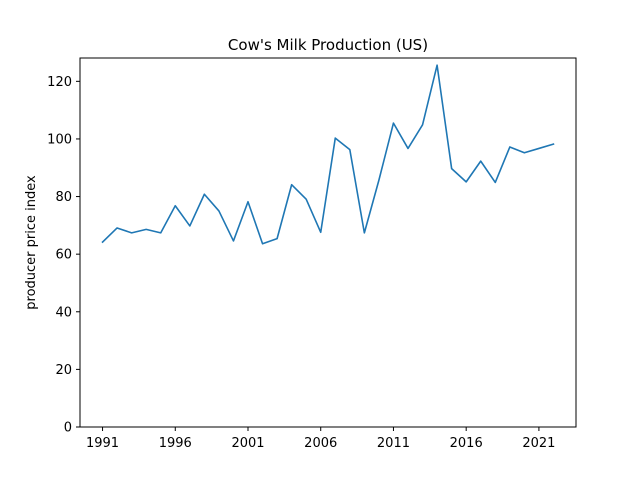  I want to click on y-tick-label: 20, so click(63, 370).